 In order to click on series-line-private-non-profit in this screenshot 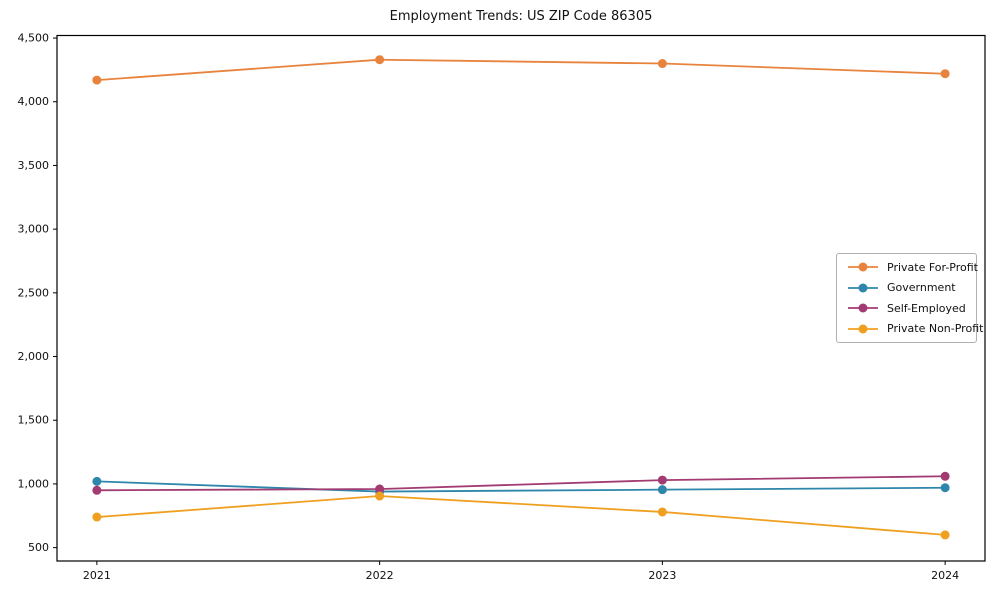, I will do `click(521, 515)`.